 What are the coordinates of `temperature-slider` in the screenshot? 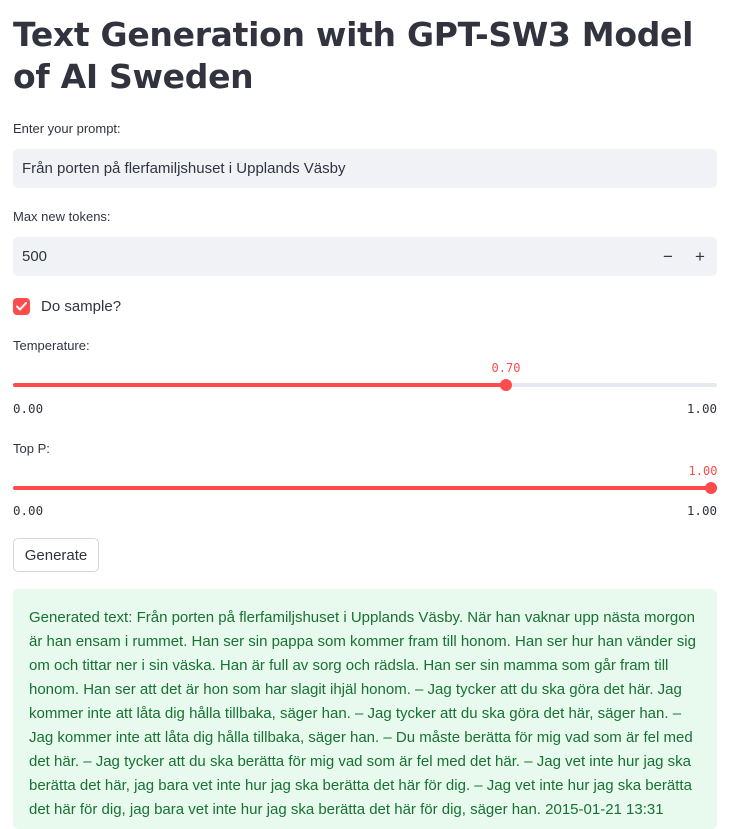 It's located at (365, 385).